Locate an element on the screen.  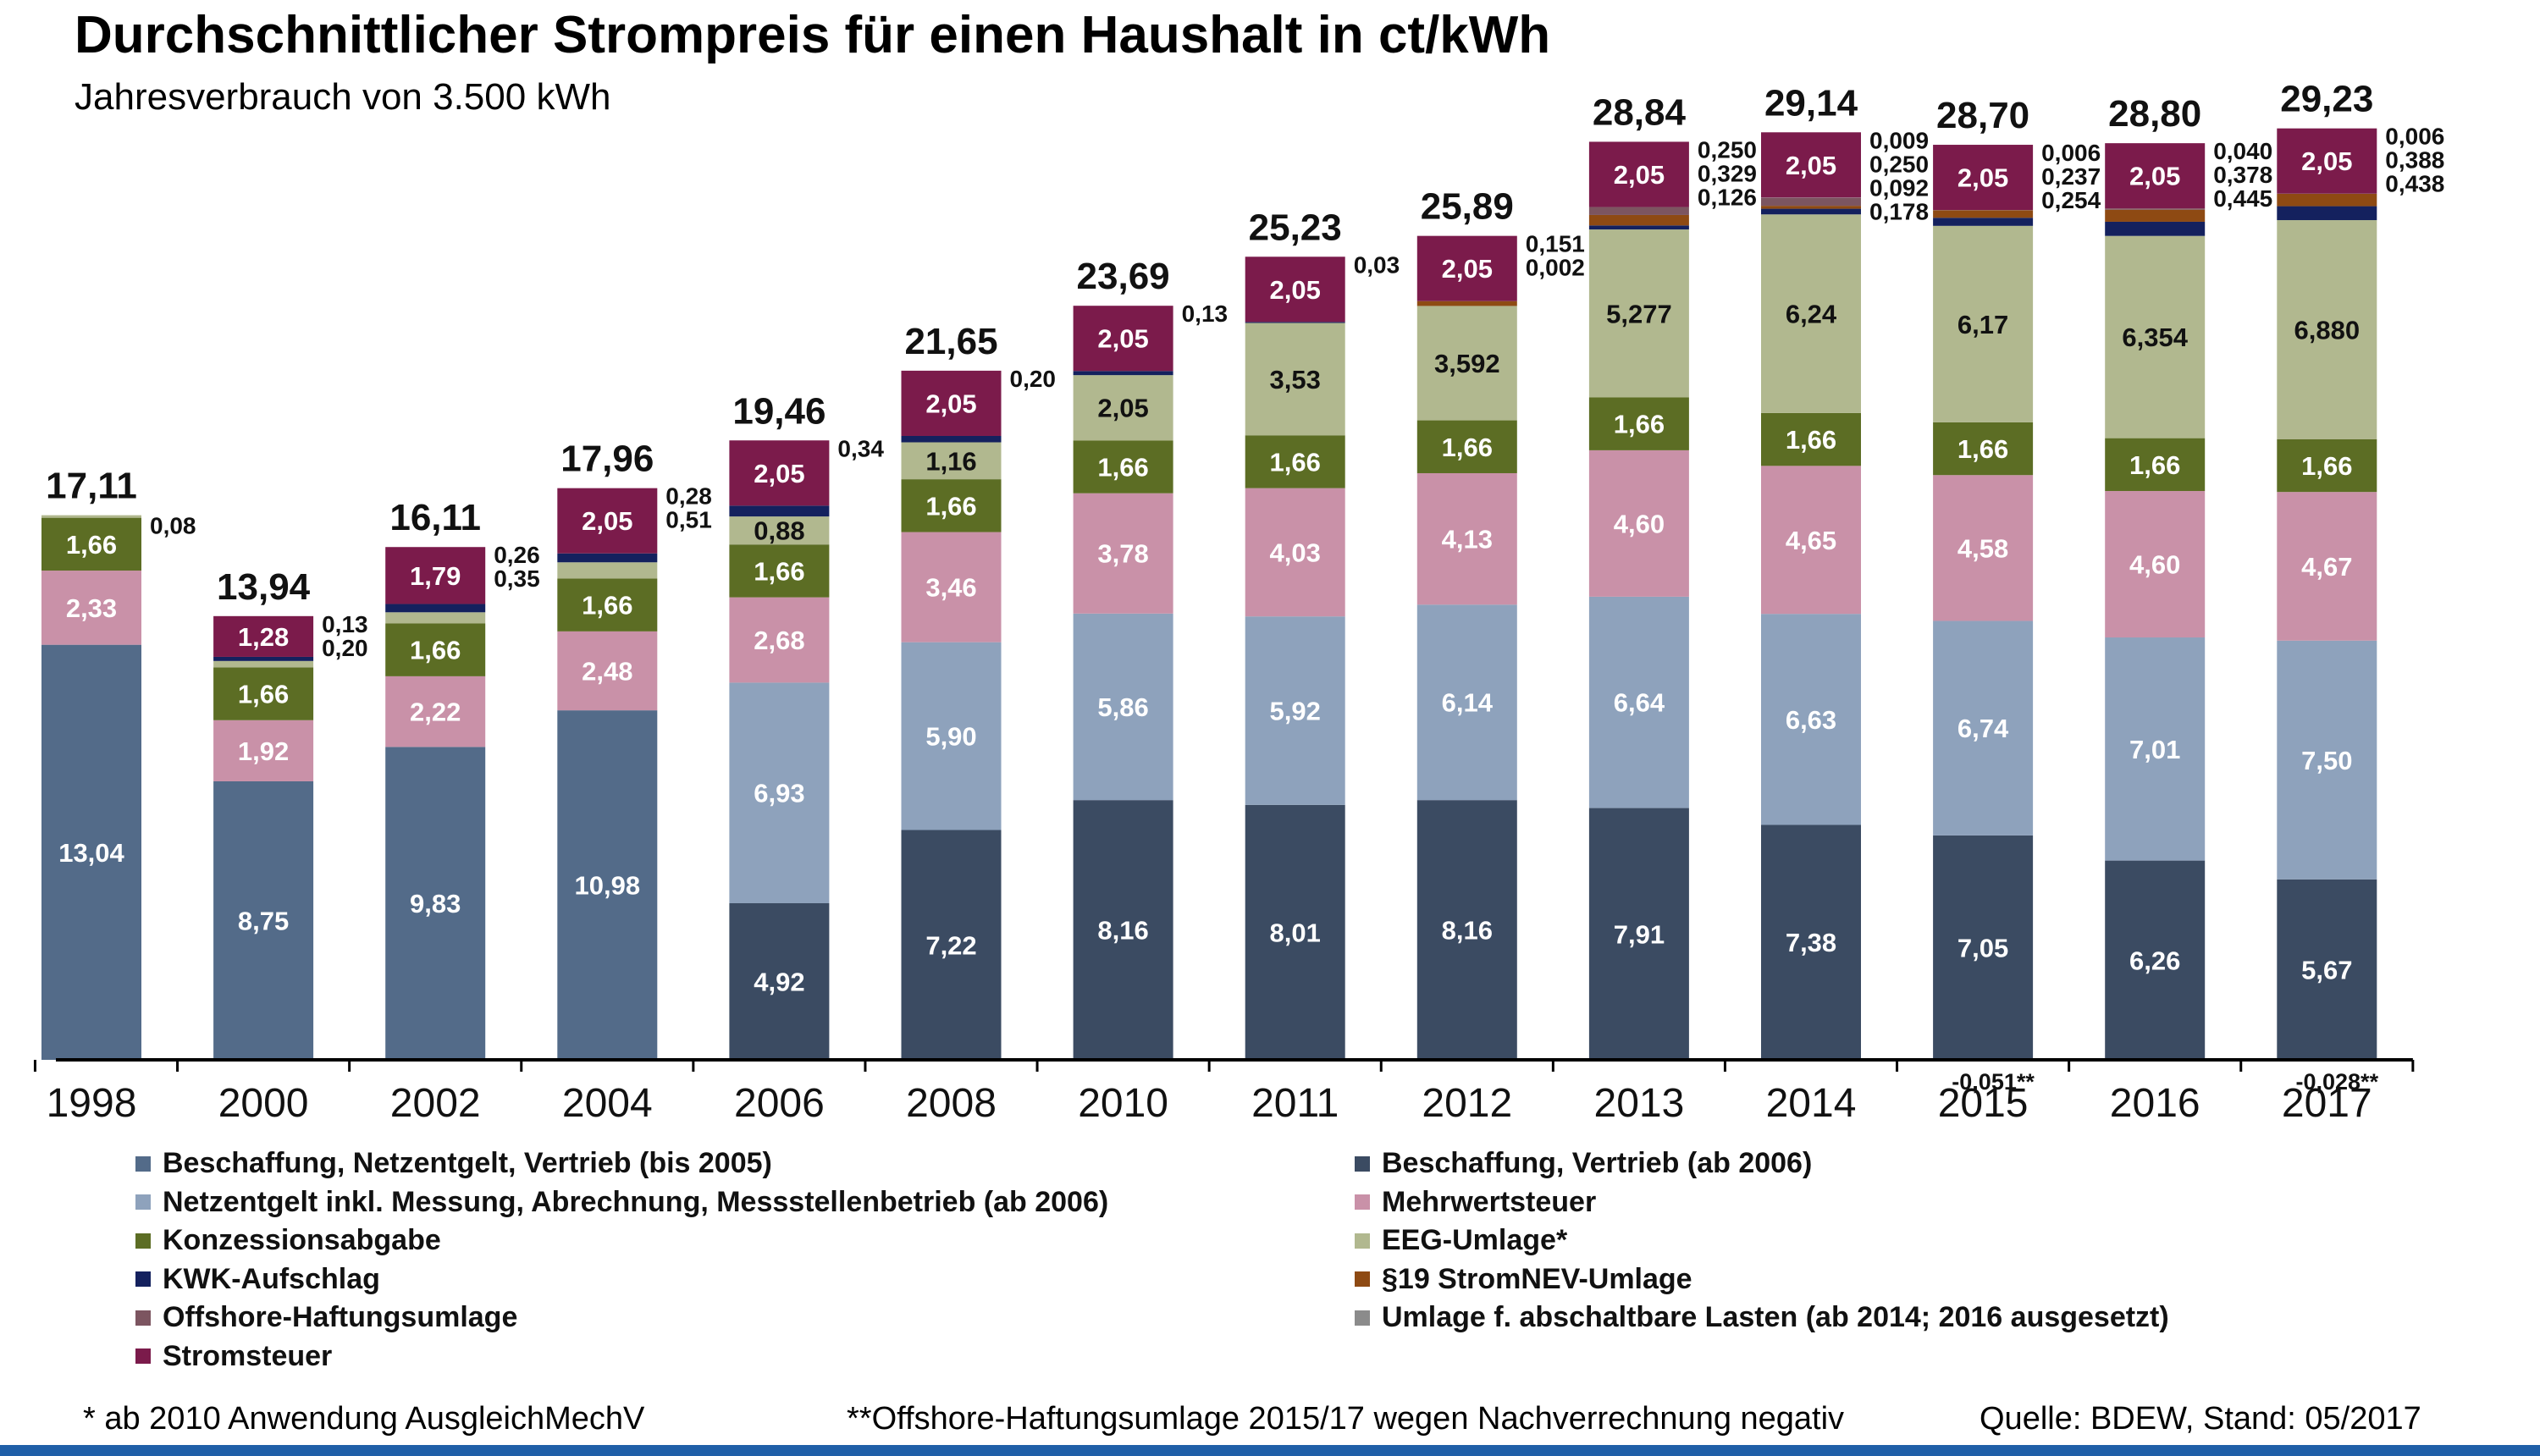
segment-value-label: 1,16 is located at coordinates (950, 461).